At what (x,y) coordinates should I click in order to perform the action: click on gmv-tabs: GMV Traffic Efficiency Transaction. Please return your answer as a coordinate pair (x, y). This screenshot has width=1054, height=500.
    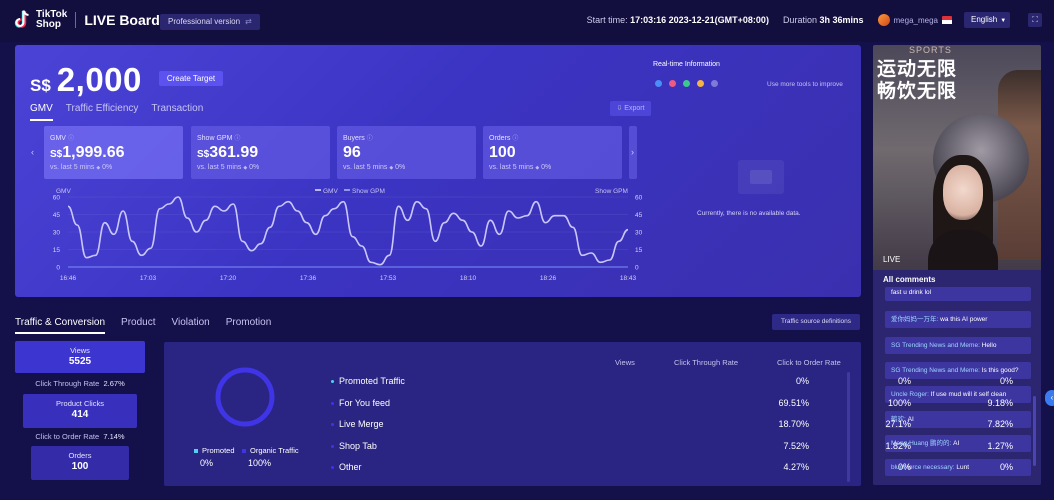
    Looking at the image, I should click on (123, 112).